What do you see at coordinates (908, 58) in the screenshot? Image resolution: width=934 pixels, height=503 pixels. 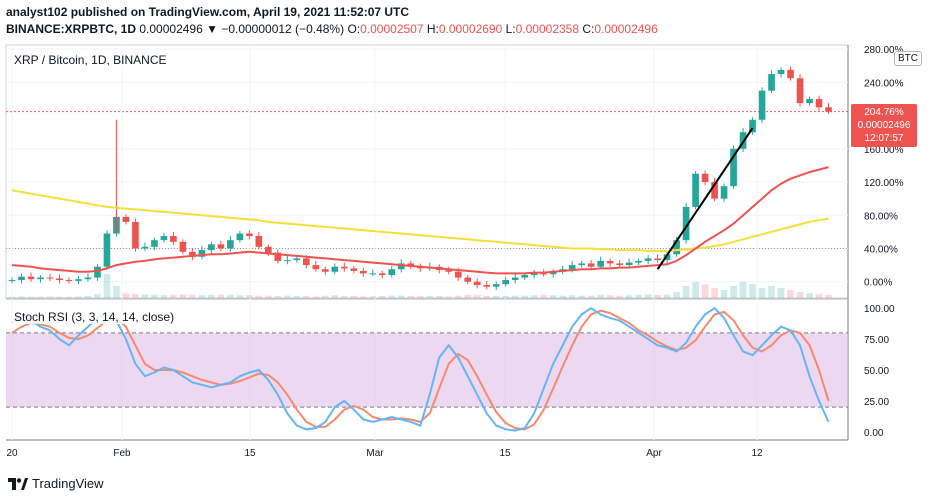 I see `currency-badge: BTC` at bounding box center [908, 58].